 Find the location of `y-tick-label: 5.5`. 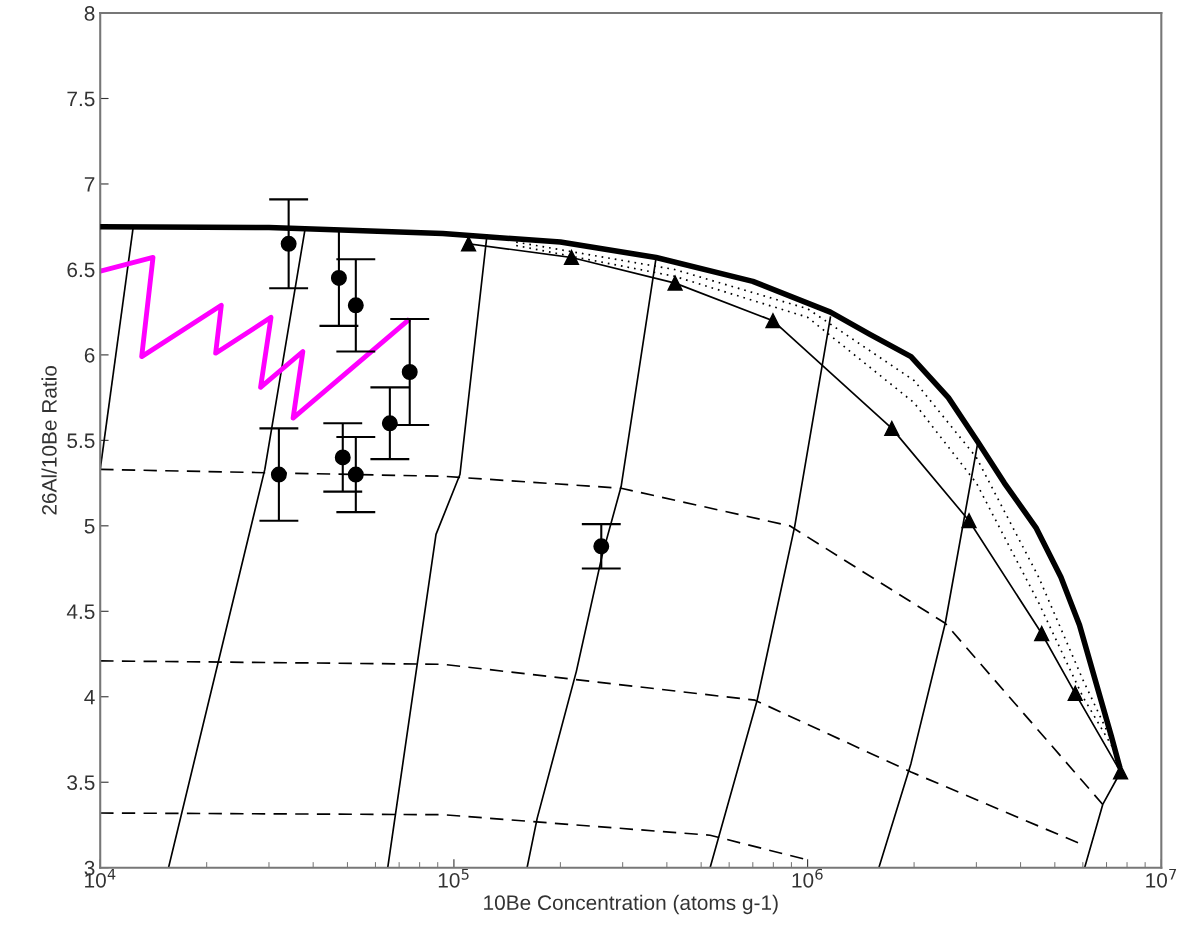

y-tick-label: 5.5 is located at coordinates (81, 441).